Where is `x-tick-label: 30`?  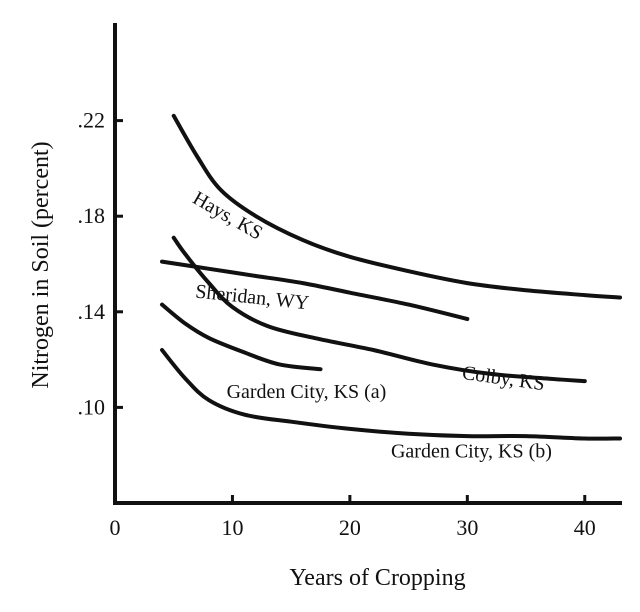 x-tick-label: 30 is located at coordinates (467, 527).